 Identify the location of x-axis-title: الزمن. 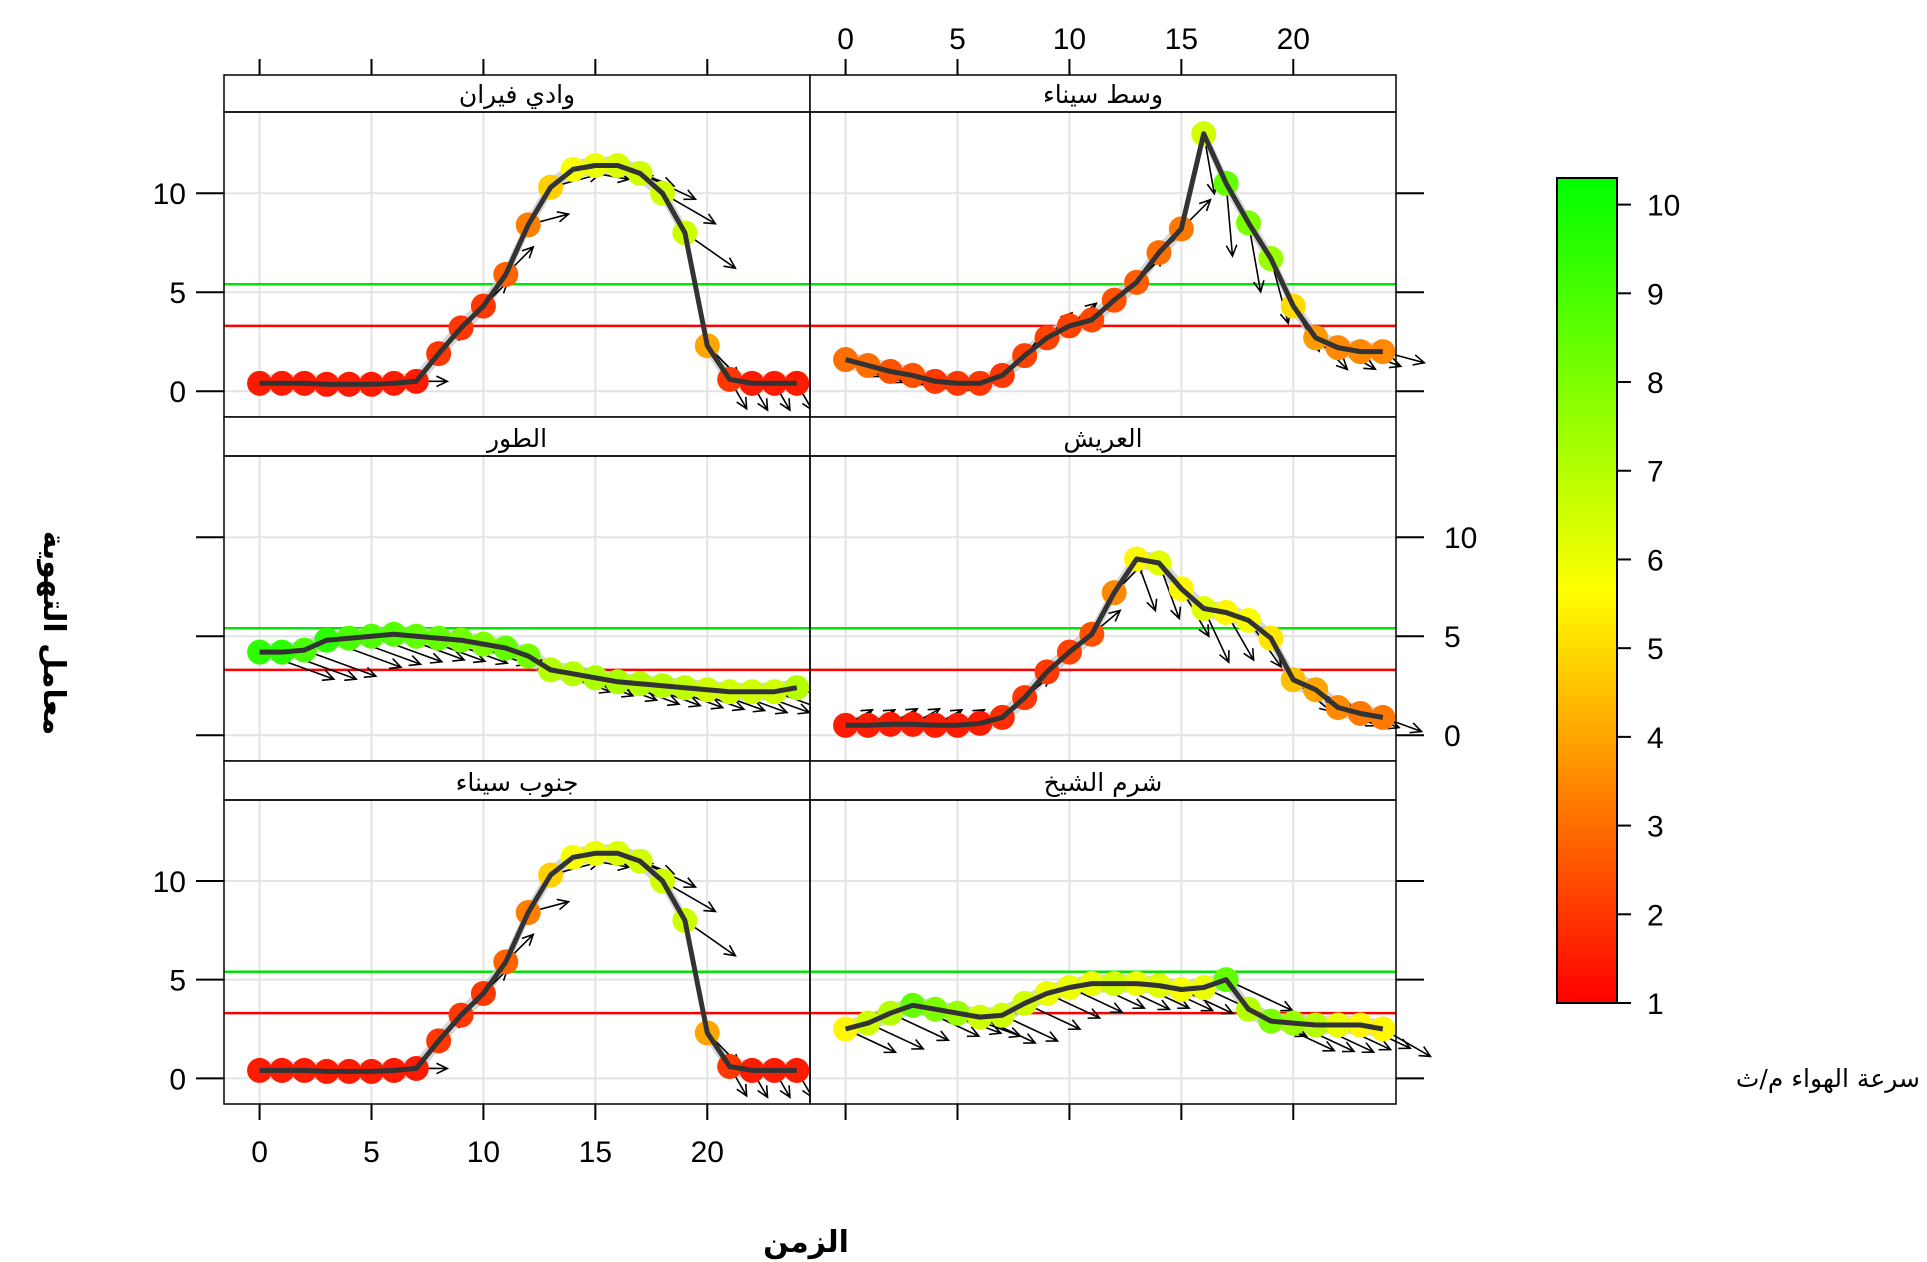
(806, 1242).